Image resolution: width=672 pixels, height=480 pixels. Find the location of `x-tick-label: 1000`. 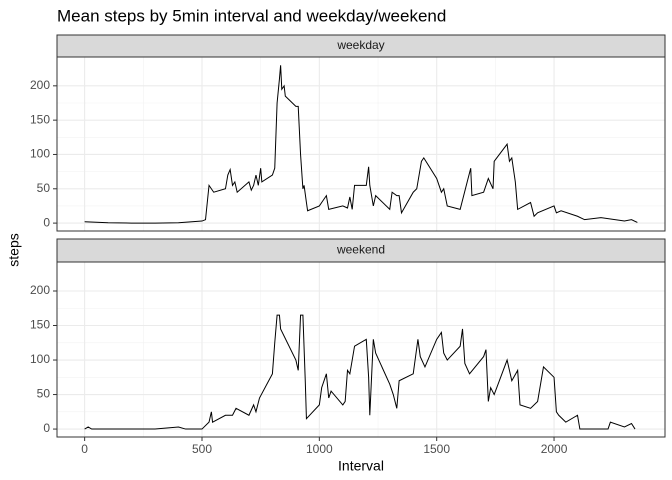

x-tick-label: 1000 is located at coordinates (319, 449).